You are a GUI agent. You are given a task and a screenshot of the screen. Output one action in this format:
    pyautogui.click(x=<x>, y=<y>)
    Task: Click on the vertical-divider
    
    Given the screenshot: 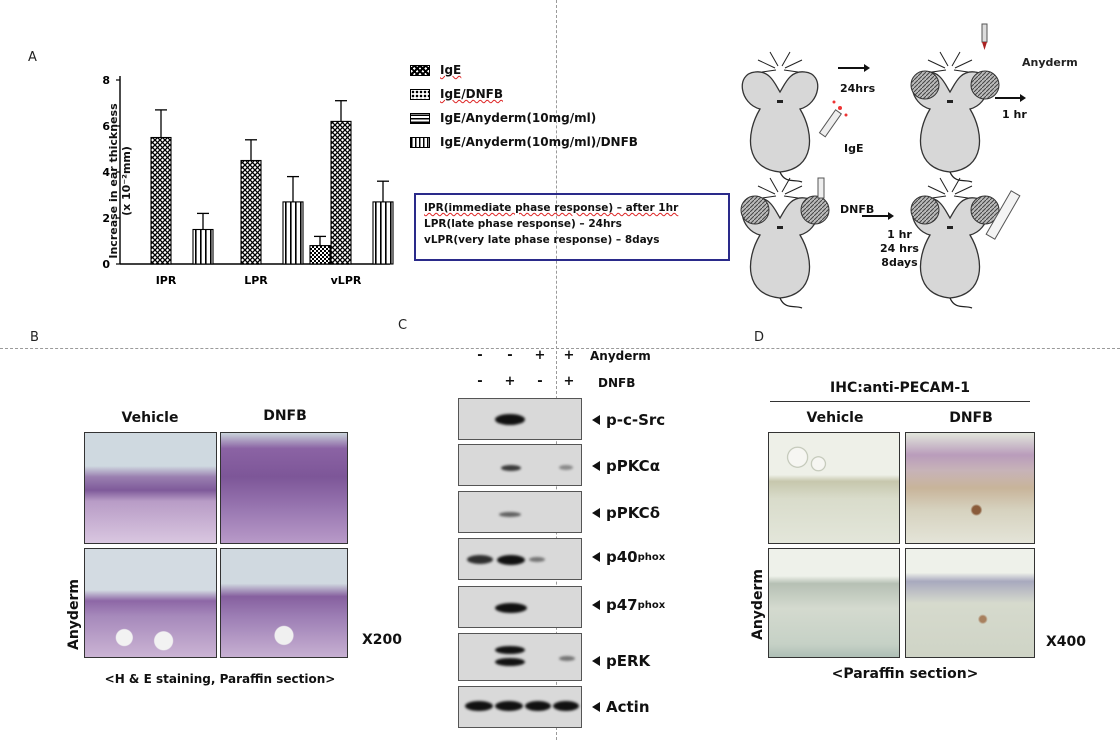 What is the action you would take?
    pyautogui.click(x=556, y=370)
    